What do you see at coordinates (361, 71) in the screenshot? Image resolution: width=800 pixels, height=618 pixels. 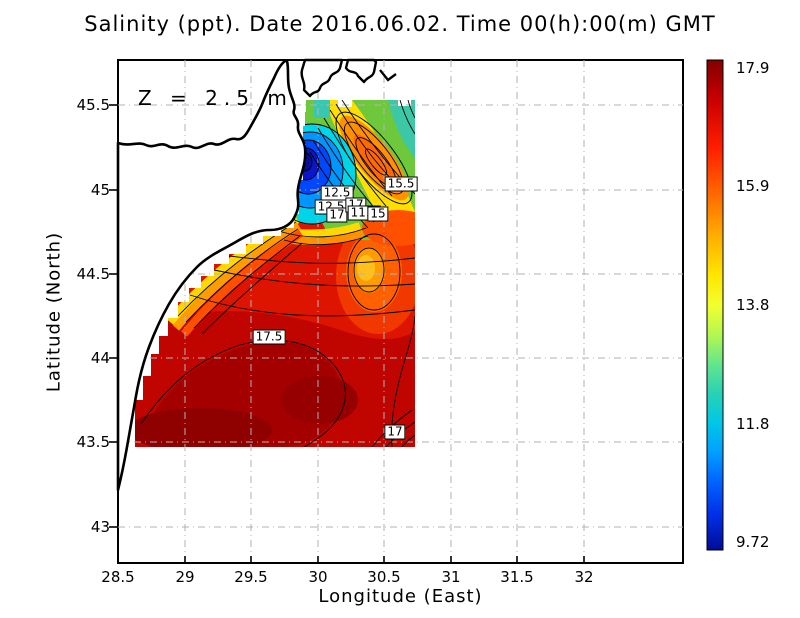 I see `coast-fragment-b` at bounding box center [361, 71].